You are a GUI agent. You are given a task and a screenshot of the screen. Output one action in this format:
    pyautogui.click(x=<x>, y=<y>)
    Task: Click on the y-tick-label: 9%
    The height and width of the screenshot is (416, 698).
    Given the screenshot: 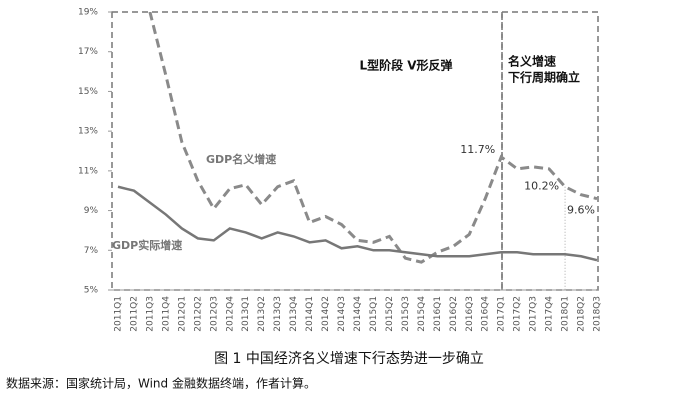 What is the action you would take?
    pyautogui.click(x=91, y=211)
    